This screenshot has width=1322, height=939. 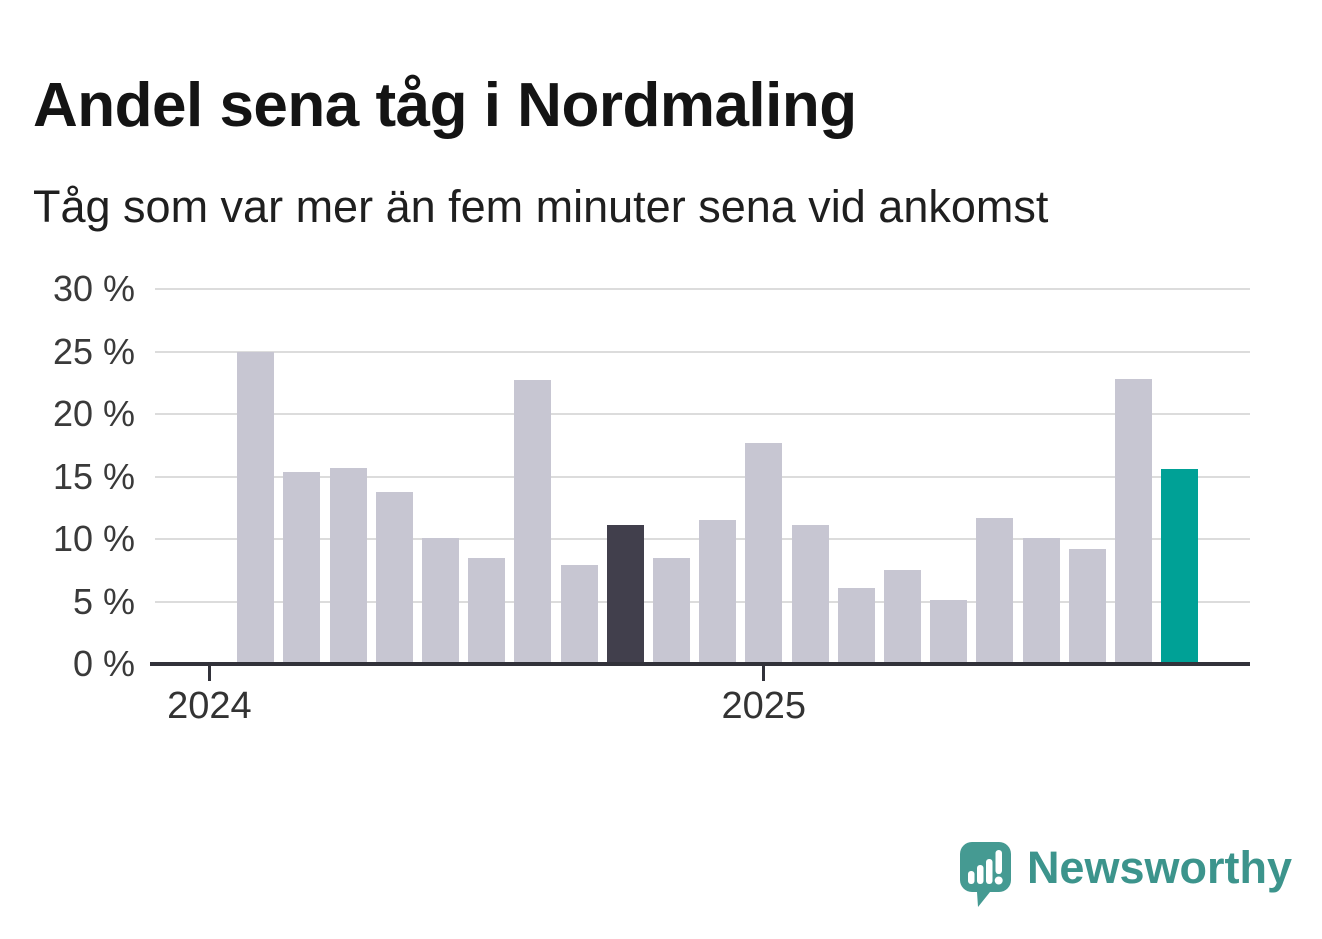 What do you see at coordinates (209, 706) in the screenshot?
I see `x-tick-label: 2024` at bounding box center [209, 706].